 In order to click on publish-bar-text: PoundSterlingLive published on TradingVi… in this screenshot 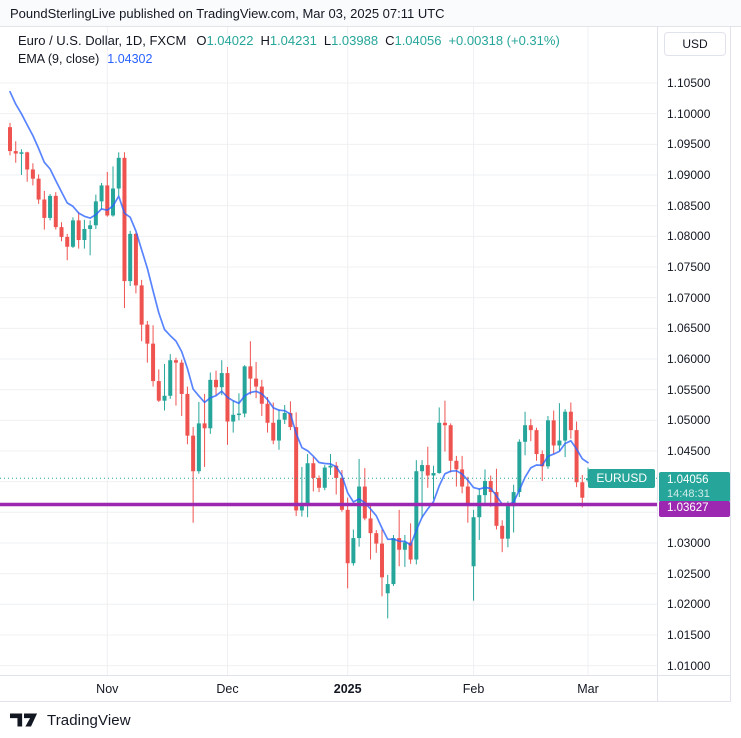, I will do `click(227, 13)`.